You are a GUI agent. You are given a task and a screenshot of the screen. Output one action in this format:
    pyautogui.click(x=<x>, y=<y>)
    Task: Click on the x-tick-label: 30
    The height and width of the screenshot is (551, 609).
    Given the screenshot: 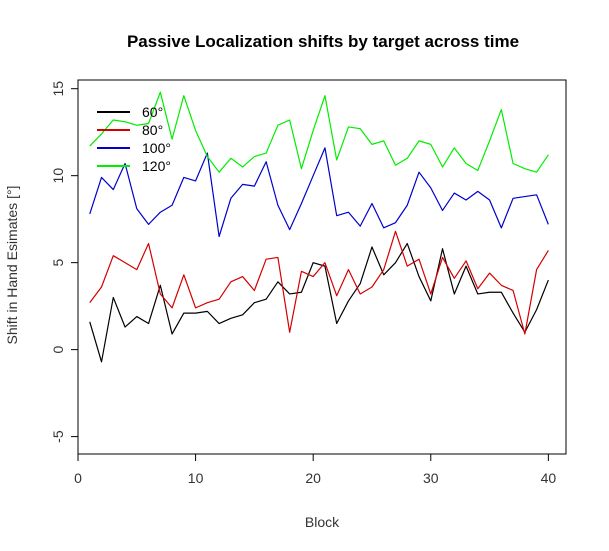 What is the action you would take?
    pyautogui.click(x=431, y=478)
    